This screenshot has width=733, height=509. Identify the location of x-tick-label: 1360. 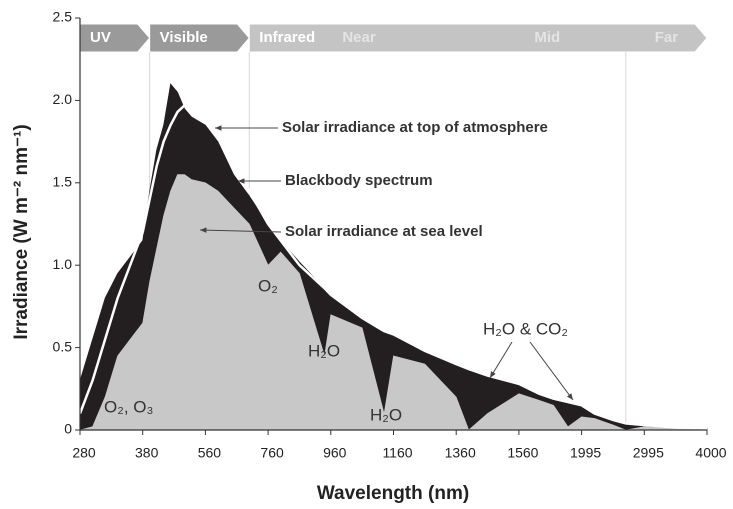
(460, 453).